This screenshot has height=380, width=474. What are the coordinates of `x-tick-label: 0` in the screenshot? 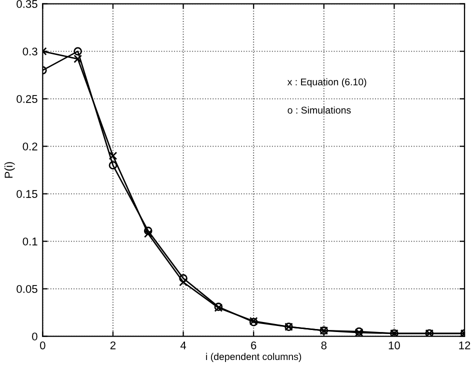 It's located at (43, 345).